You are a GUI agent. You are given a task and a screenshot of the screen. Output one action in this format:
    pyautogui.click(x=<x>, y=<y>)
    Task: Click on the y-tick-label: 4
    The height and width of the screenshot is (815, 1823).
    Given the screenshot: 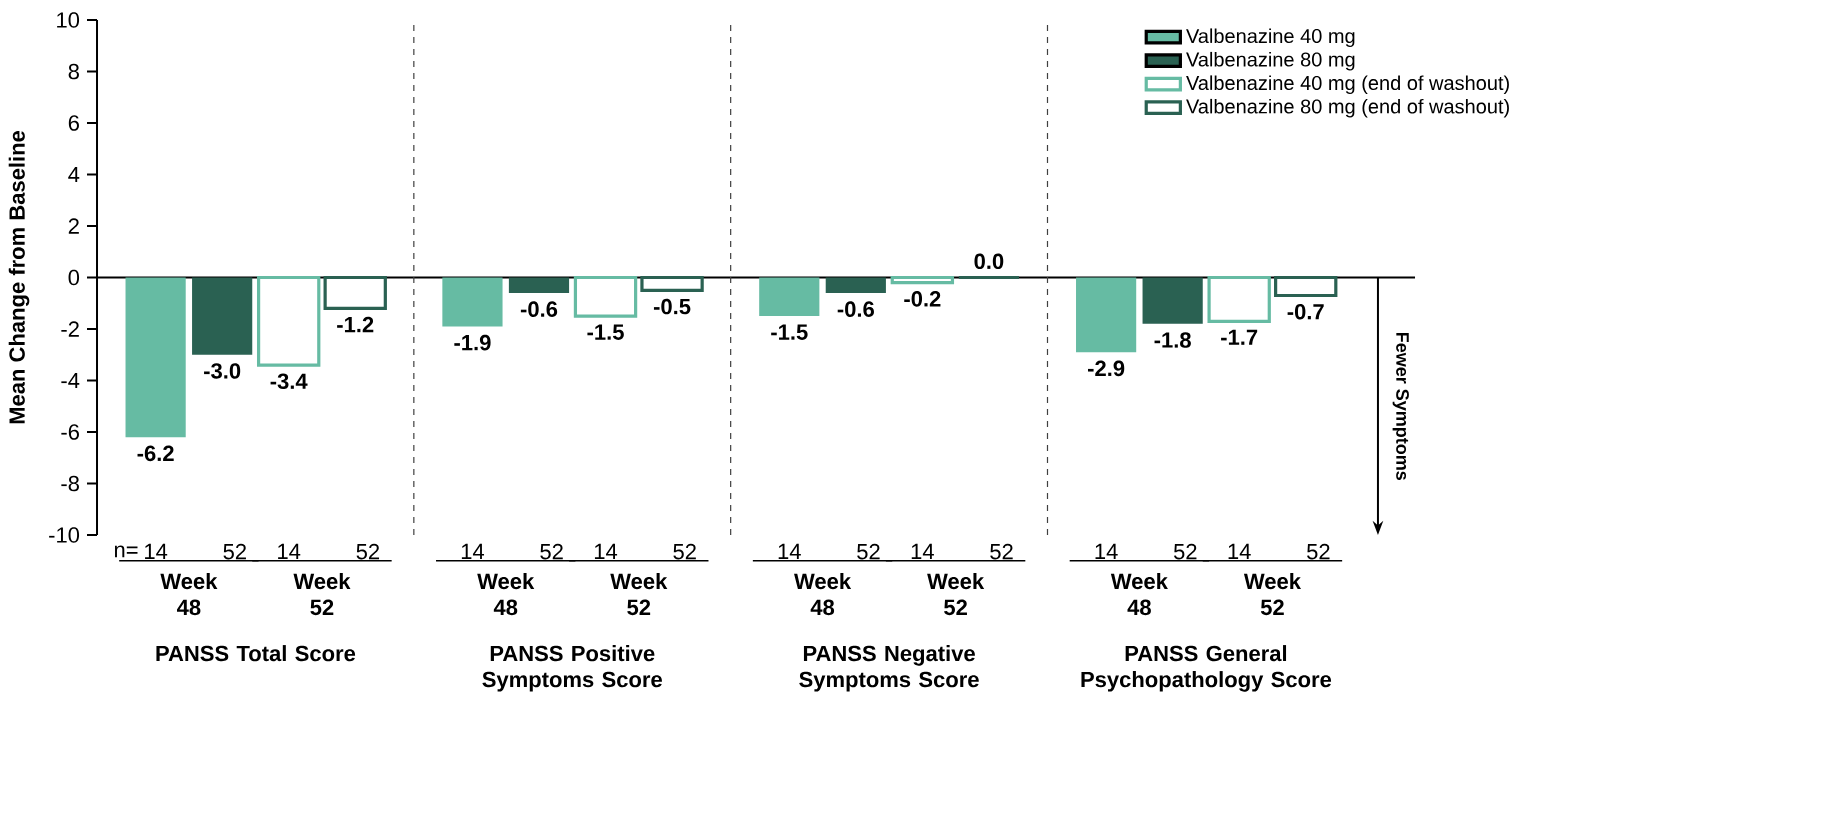 What is the action you would take?
    pyautogui.click(x=74, y=174)
    